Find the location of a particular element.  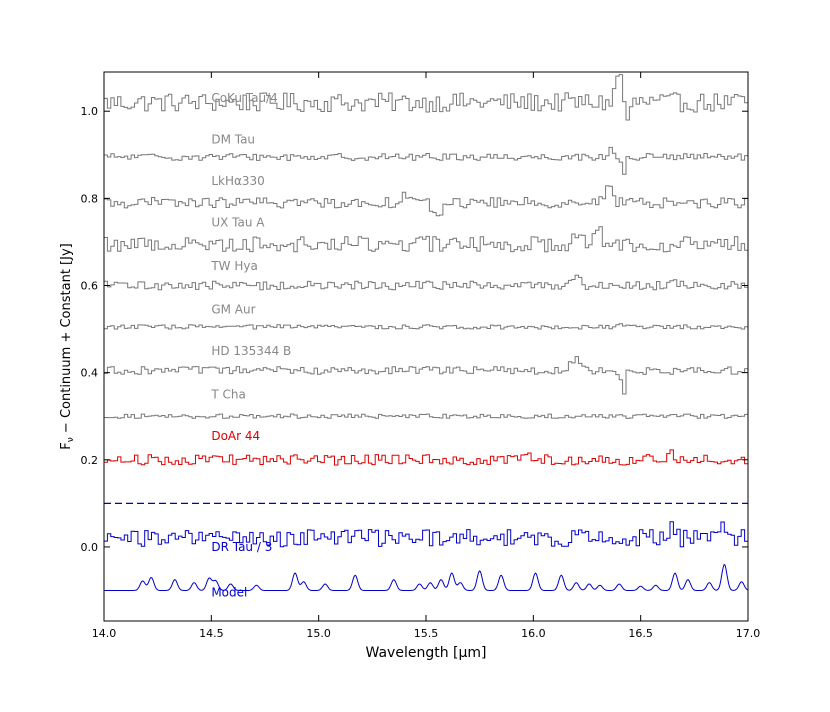

series-label: Model is located at coordinates (229, 593).